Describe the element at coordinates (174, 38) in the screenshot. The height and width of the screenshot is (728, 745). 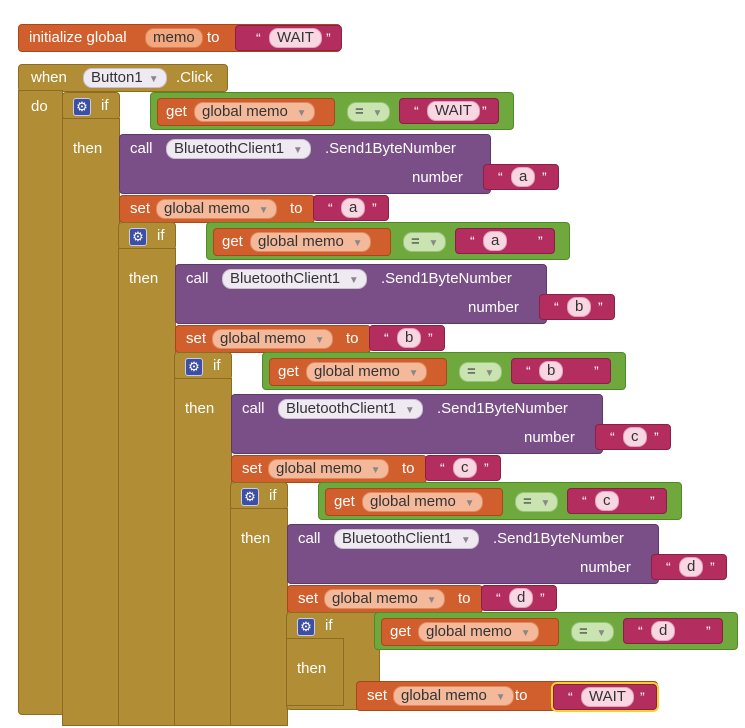
I see `global-var-name: memo` at that location.